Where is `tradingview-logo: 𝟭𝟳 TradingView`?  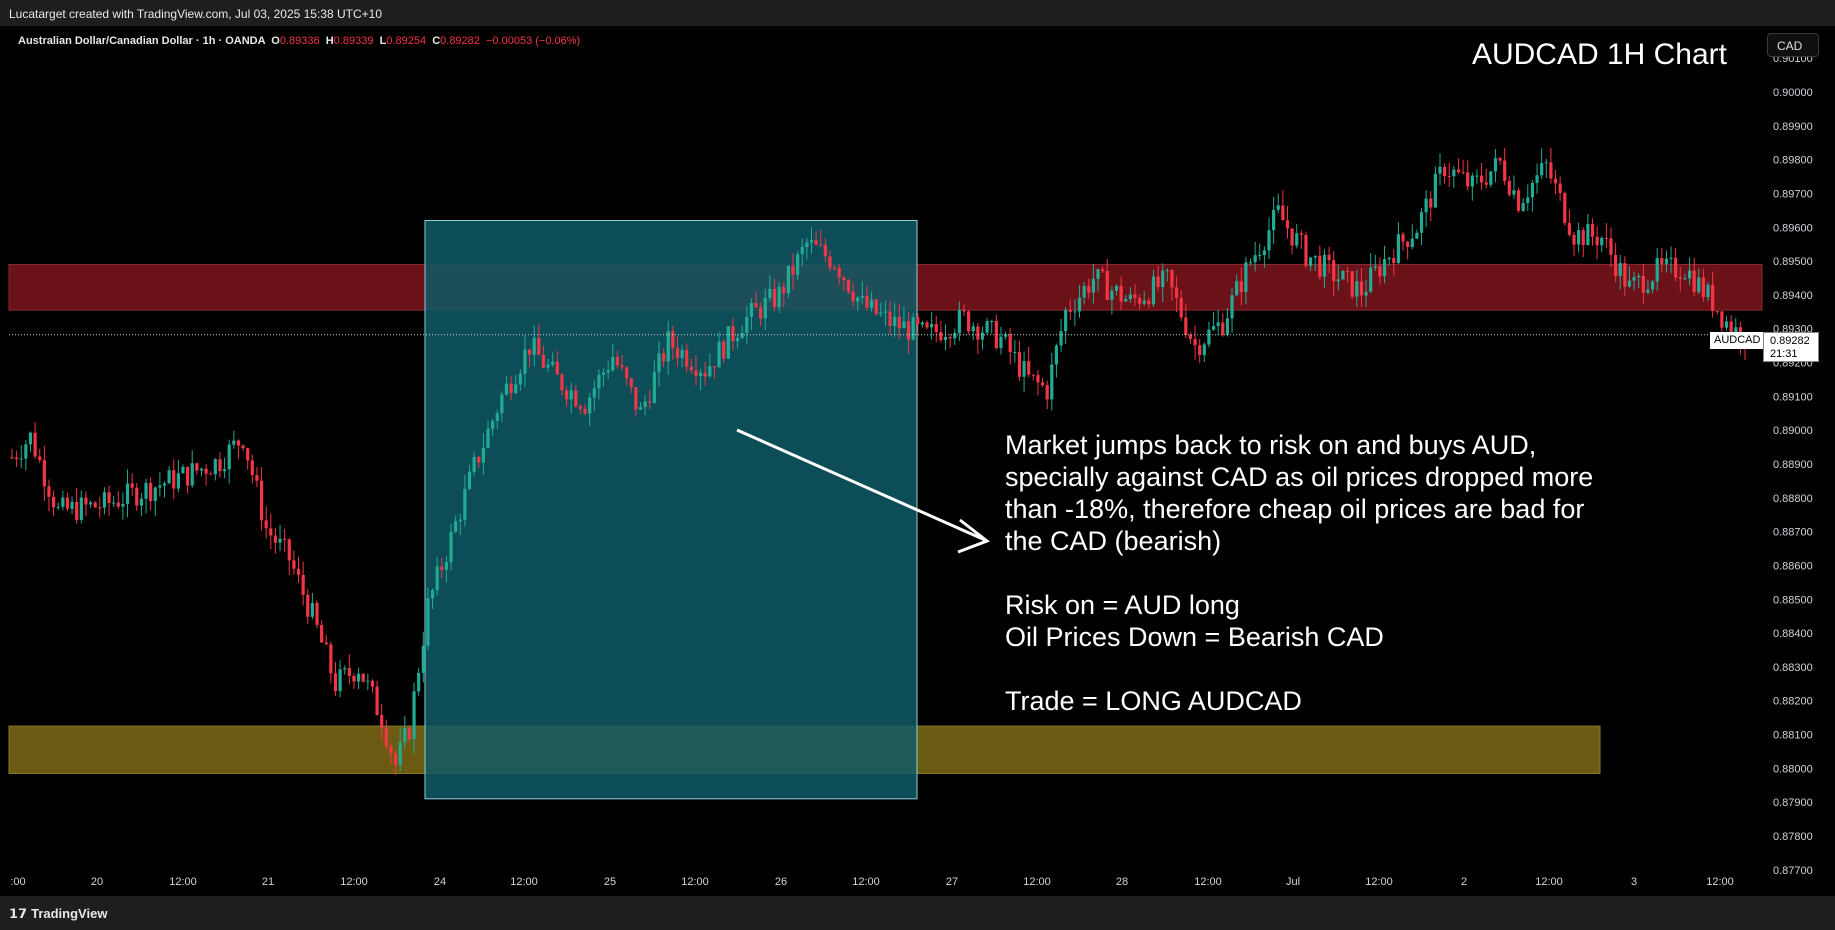 tradingview-logo: 𝟭𝟳 TradingView is located at coordinates (58, 914).